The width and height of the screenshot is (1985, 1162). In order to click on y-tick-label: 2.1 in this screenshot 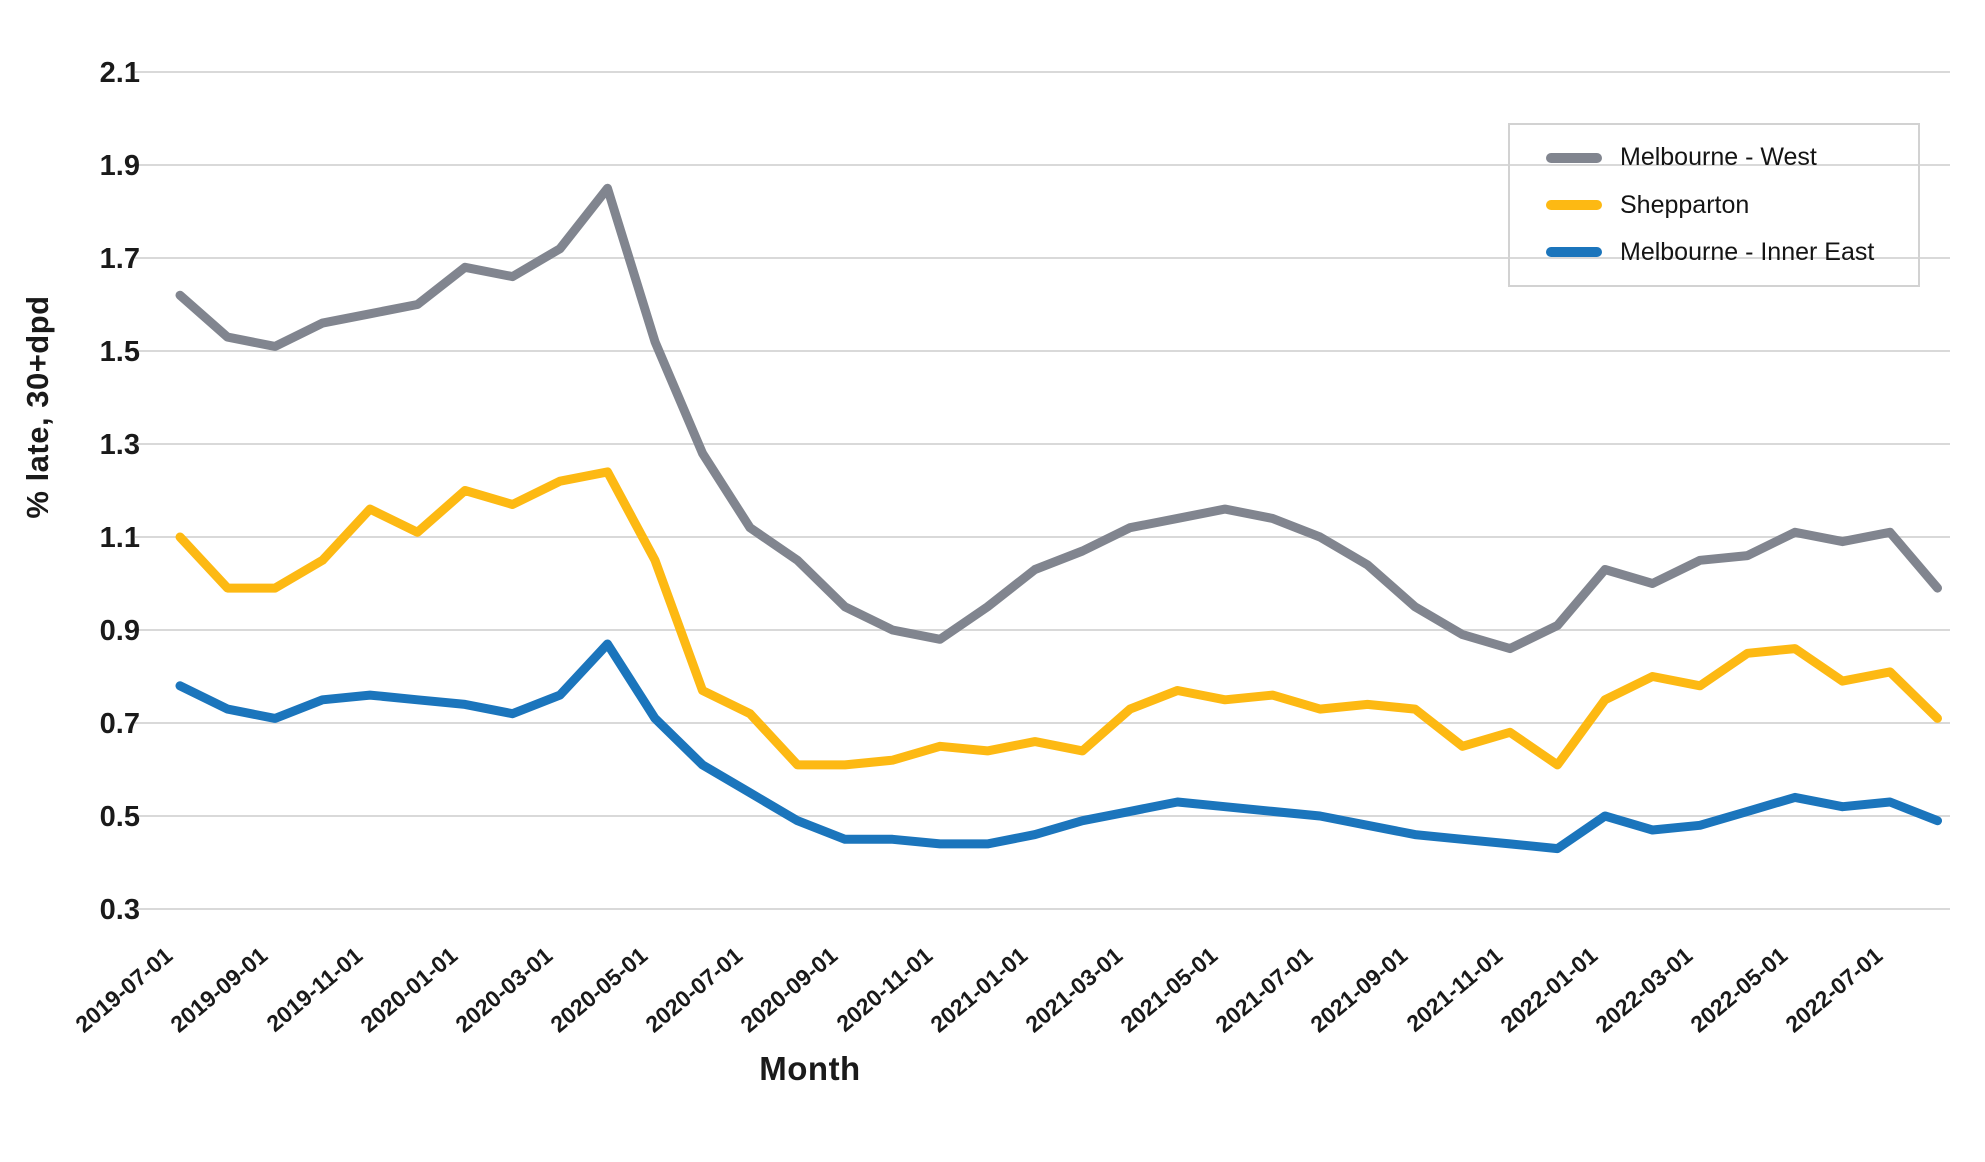, I will do `click(120, 73)`.